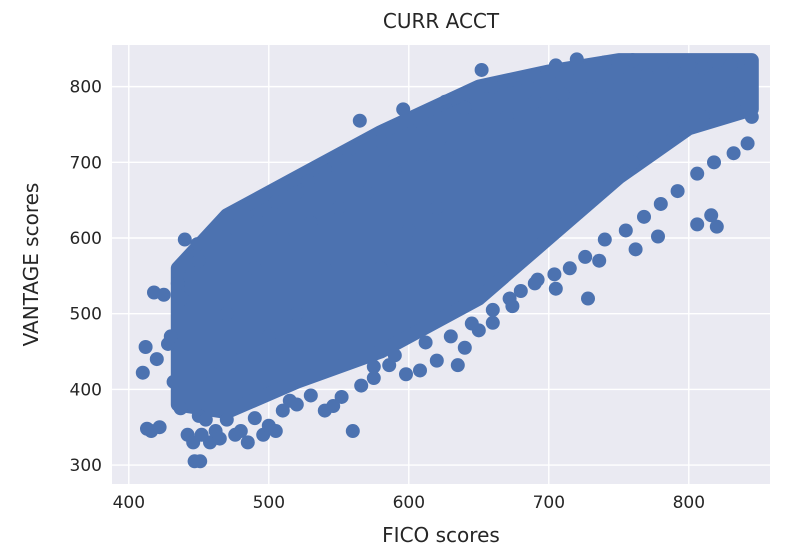 The image size is (804, 556). I want to click on y-tick-label: 800, so click(86, 88).